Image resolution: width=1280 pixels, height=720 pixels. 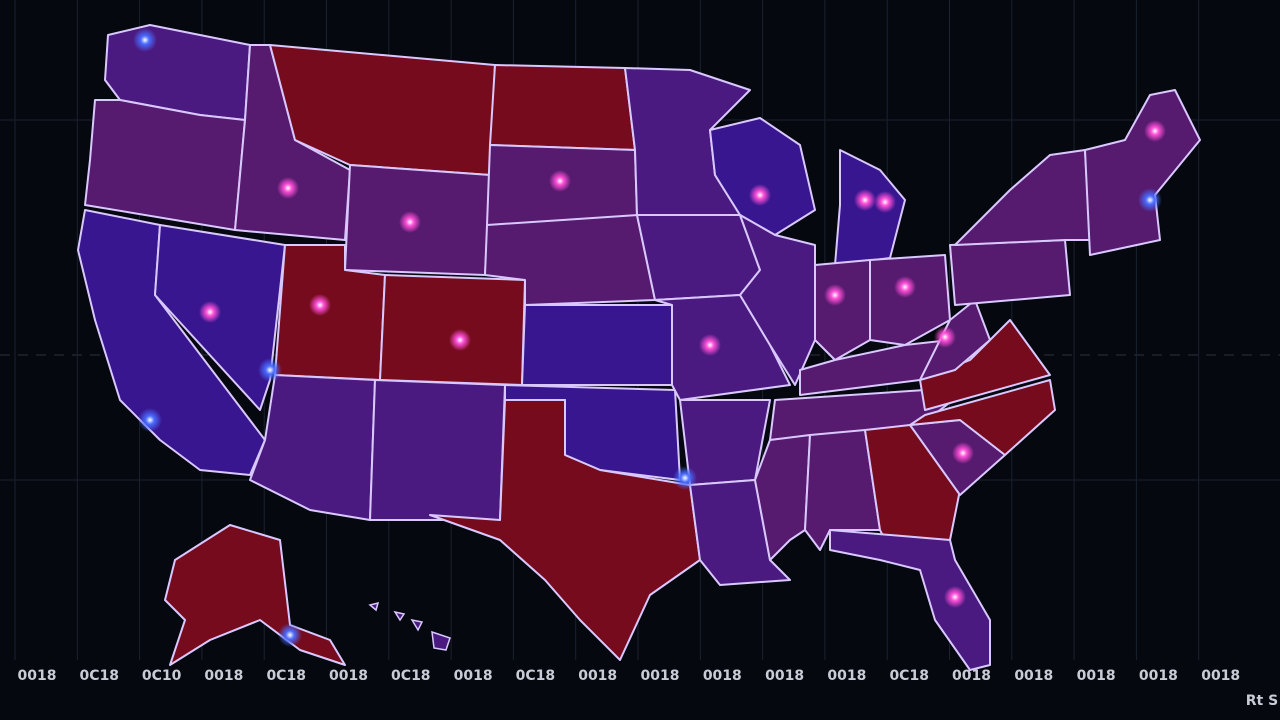 What do you see at coordinates (409, 626) in the screenshot?
I see `islands` at bounding box center [409, 626].